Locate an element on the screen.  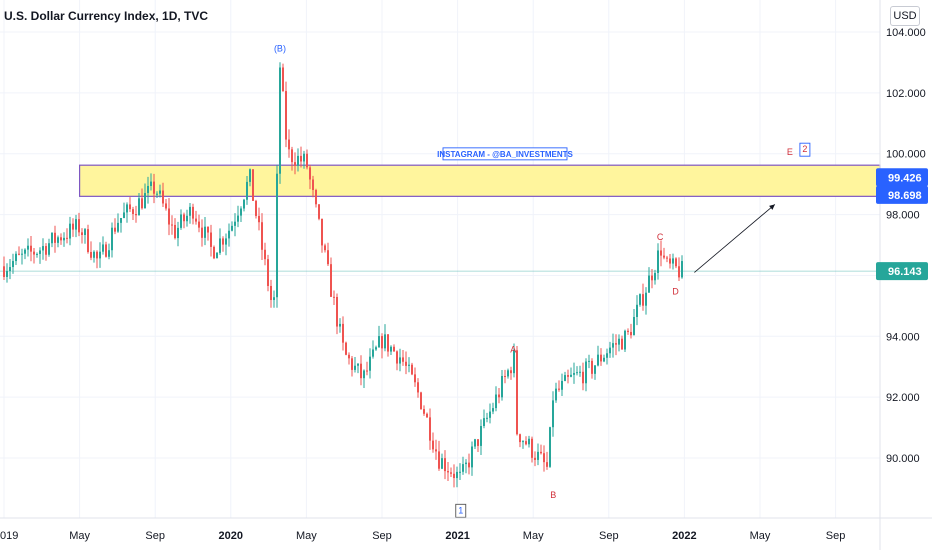
zone-upper-price-tag-bg is located at coordinates (902, 177).